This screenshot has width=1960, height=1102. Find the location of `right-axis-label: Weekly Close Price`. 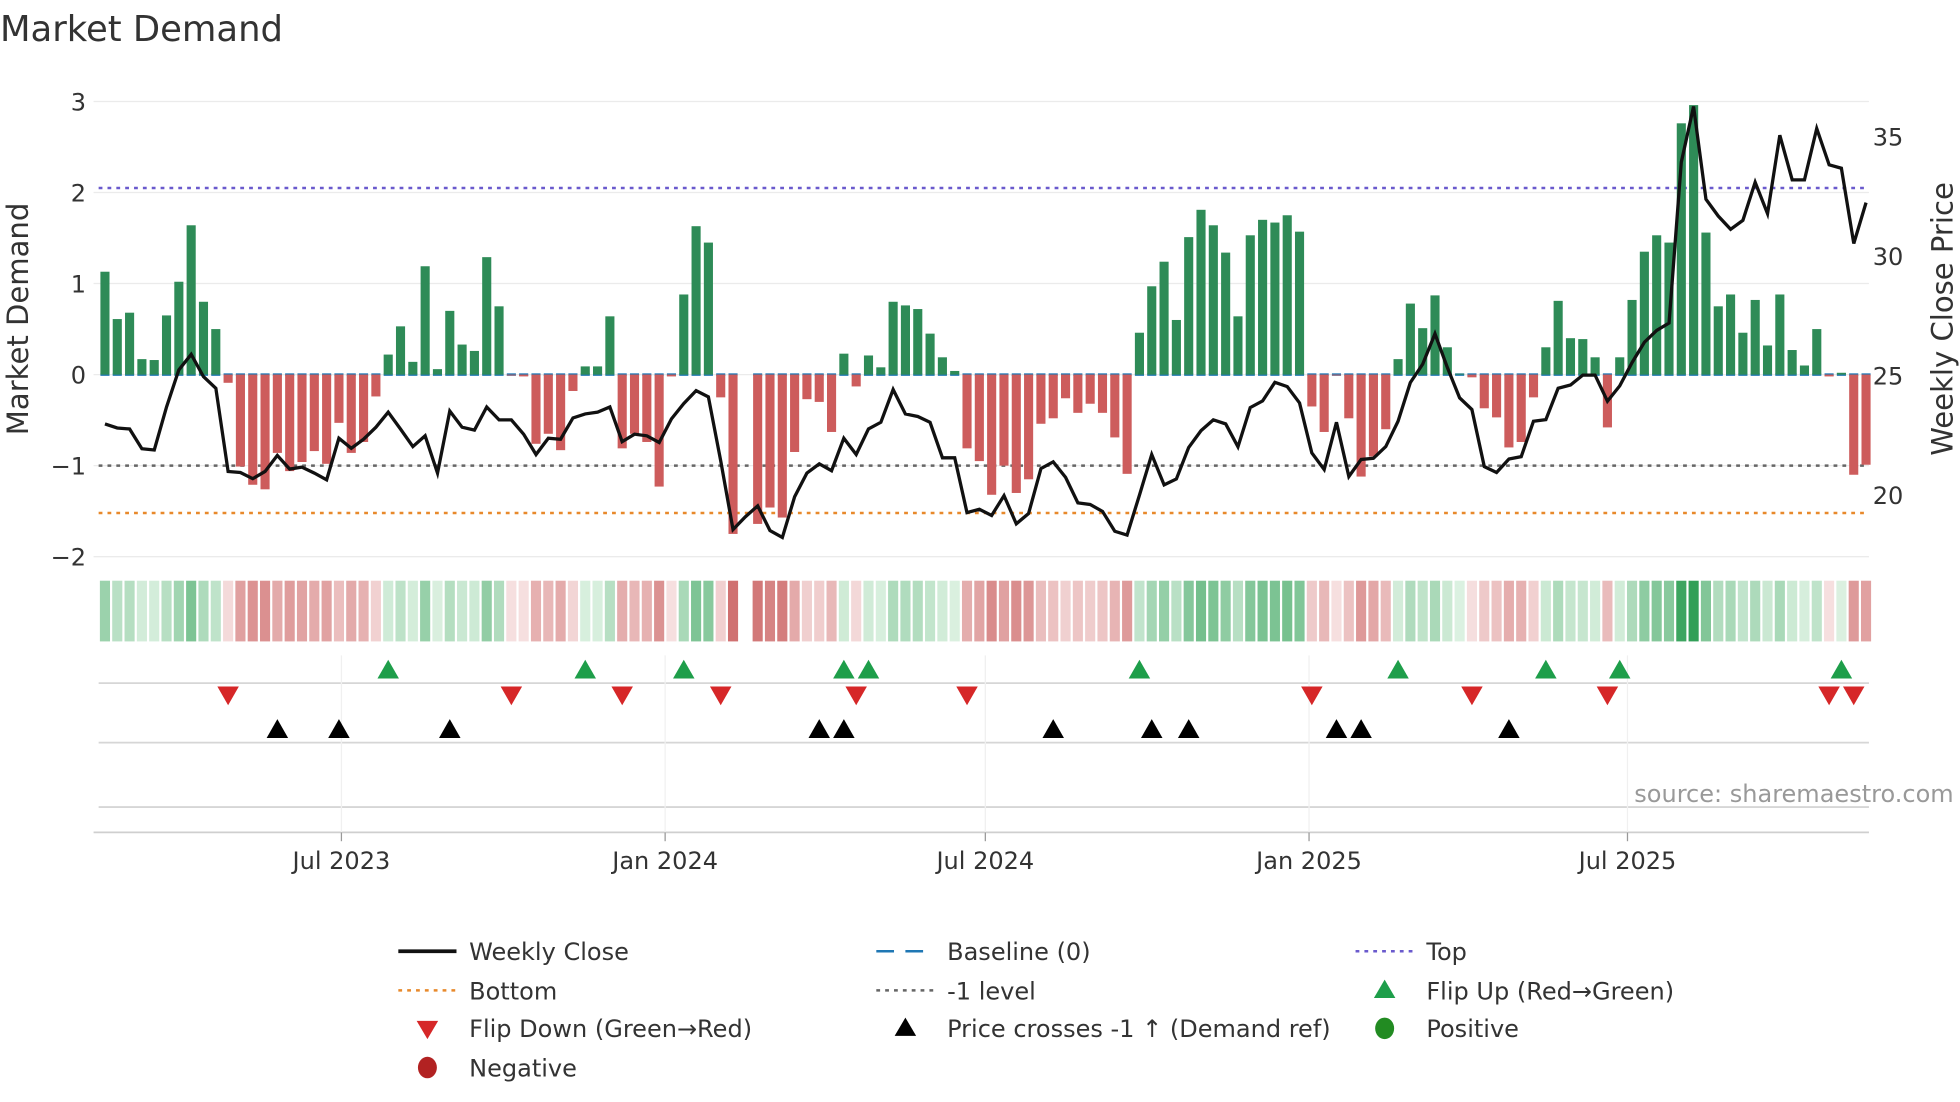

right-axis-label: Weekly Close Price is located at coordinates (1942, 319).